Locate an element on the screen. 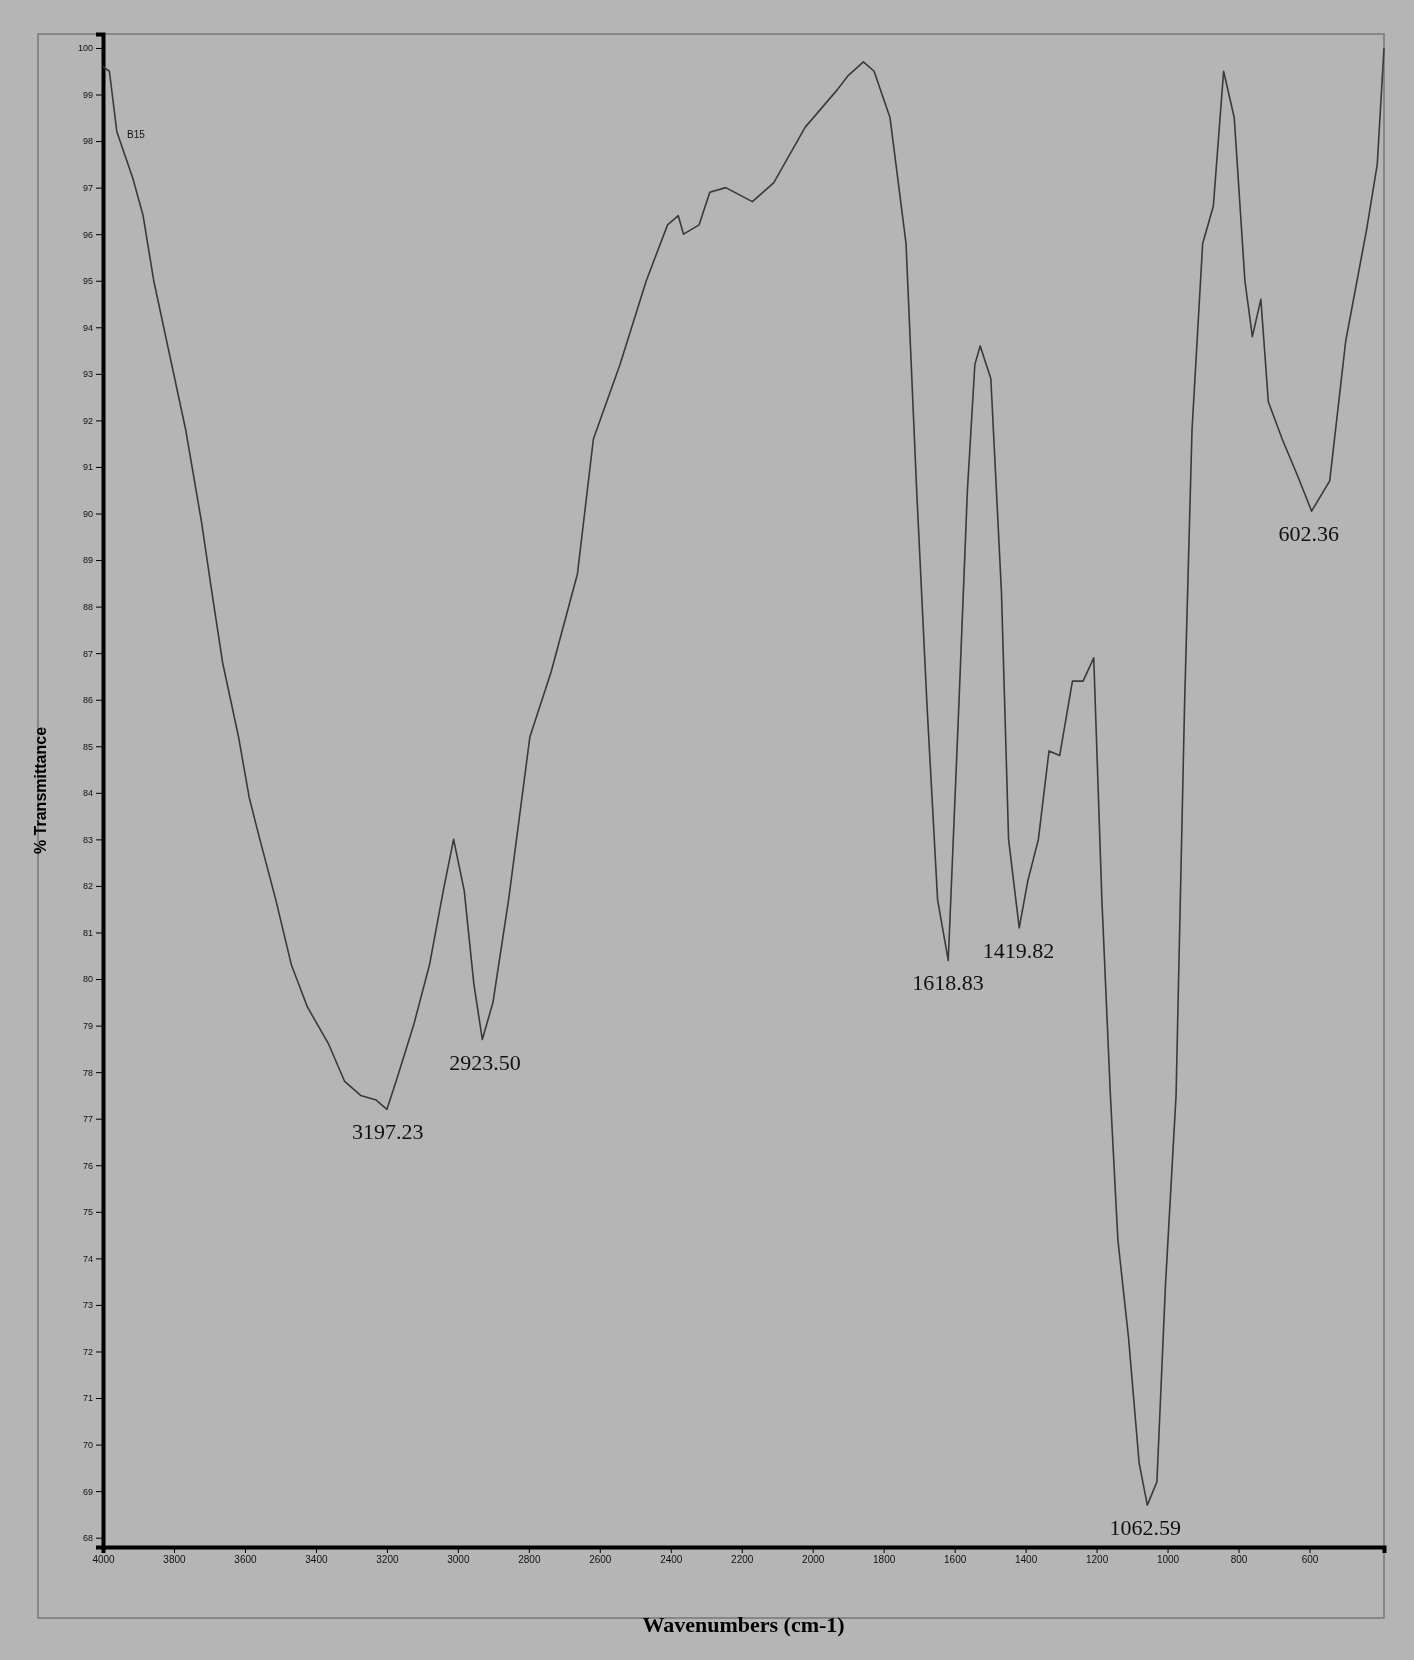 Image resolution: width=1414 pixels, height=1660 pixels. y-tick-label: 98 is located at coordinates (87, 141).